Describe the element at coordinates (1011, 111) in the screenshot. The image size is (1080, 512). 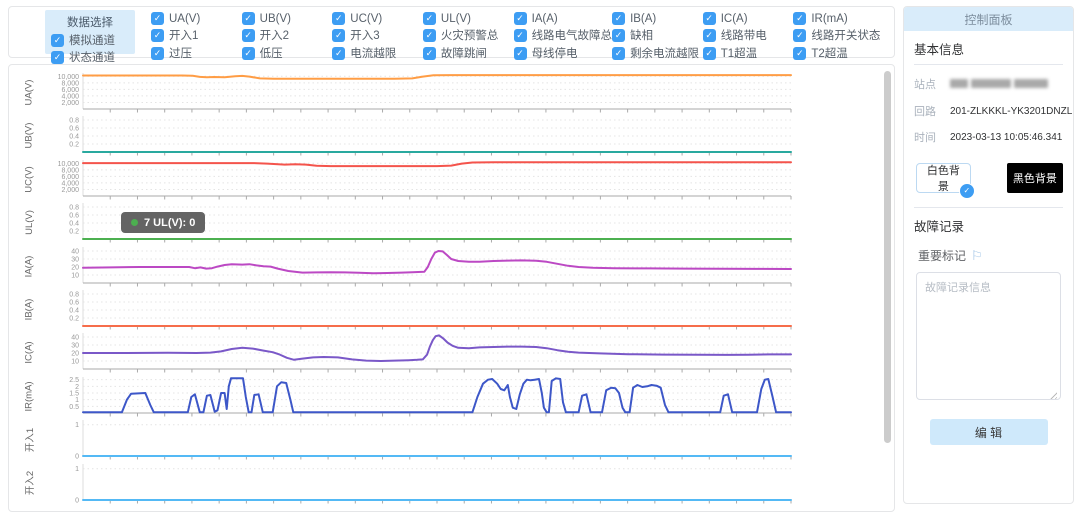
I see `info-value: 201-ZLKKKL-YK3201DNZL` at that location.